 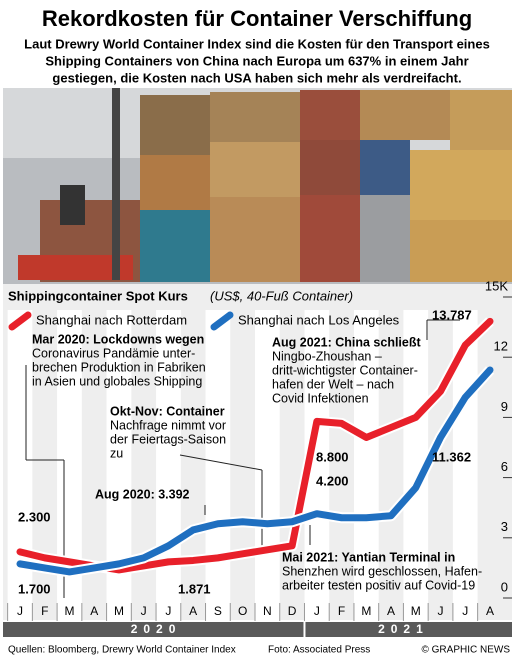 What do you see at coordinates (267, 611) in the screenshot?
I see `x-tick-label: N` at bounding box center [267, 611].